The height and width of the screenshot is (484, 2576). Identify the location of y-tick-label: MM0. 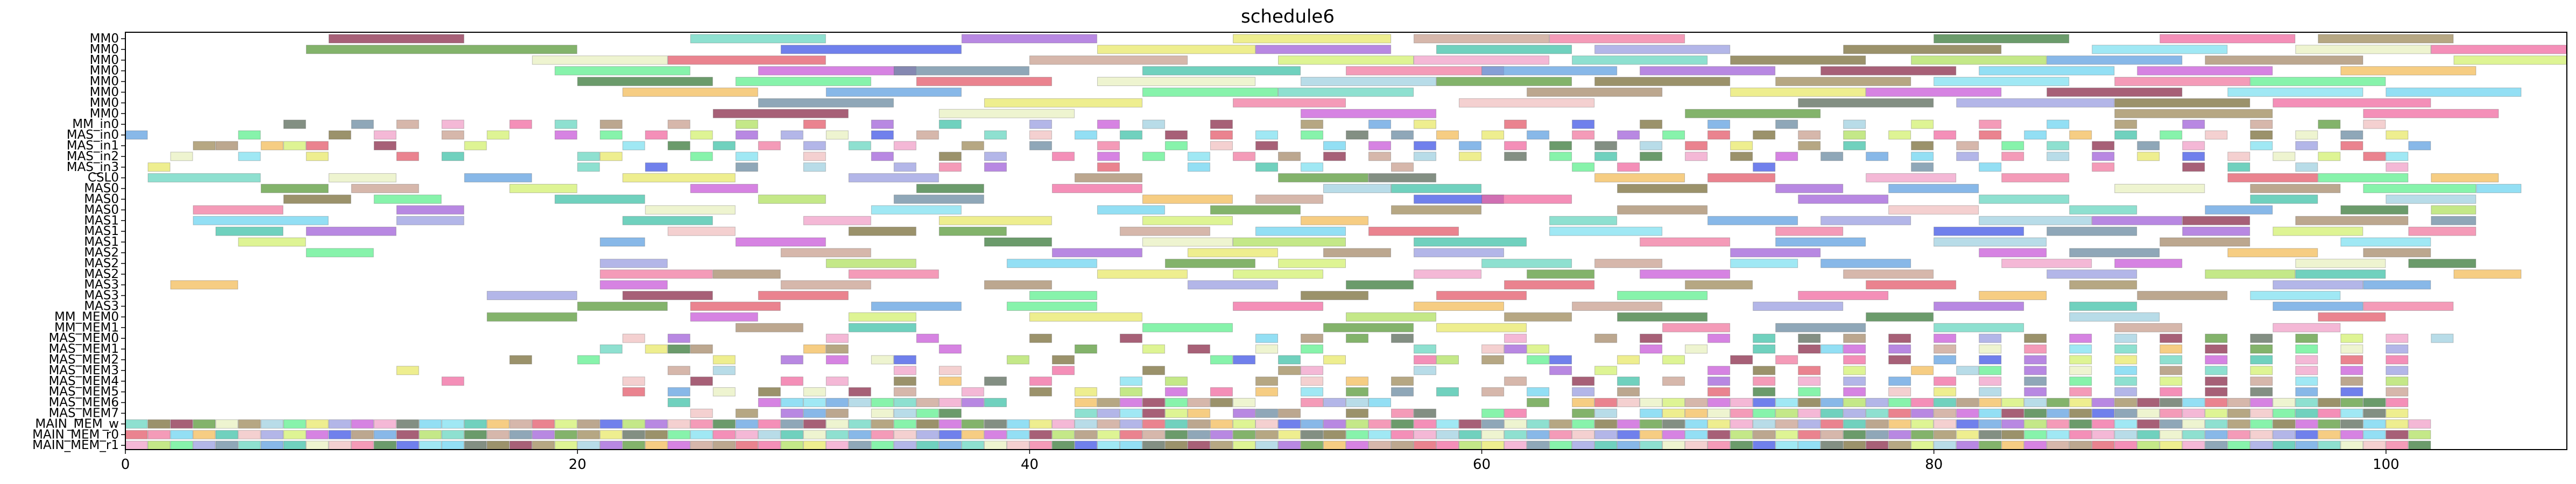
(104, 49).